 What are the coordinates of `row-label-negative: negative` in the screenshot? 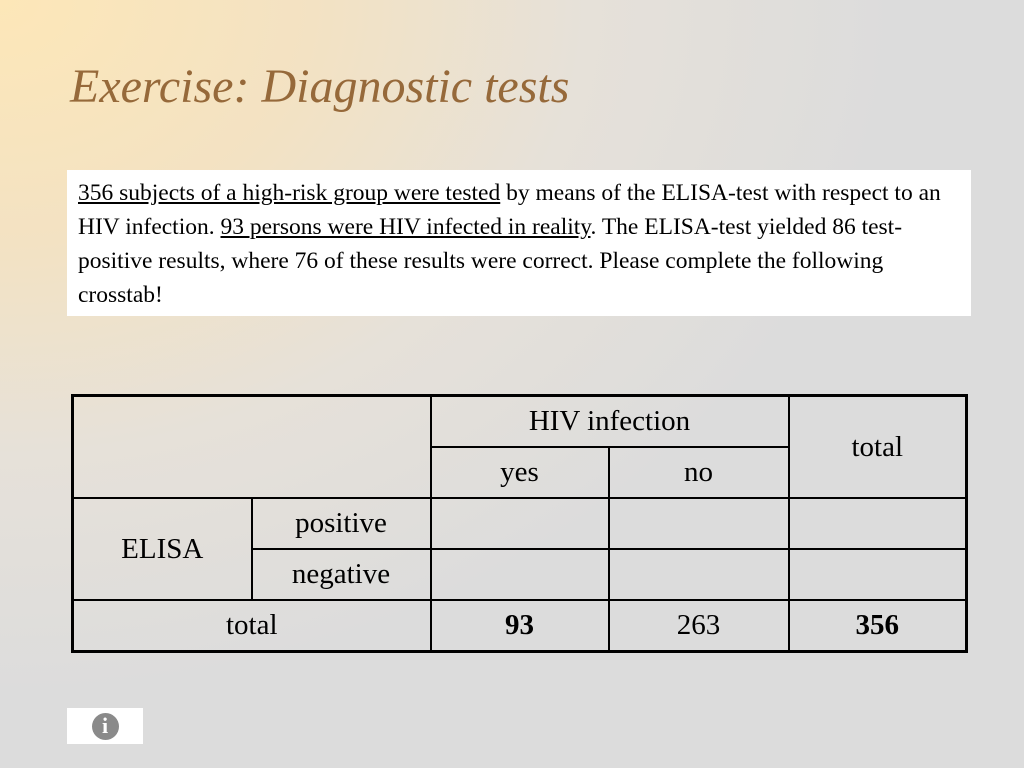 It's located at (341, 574).